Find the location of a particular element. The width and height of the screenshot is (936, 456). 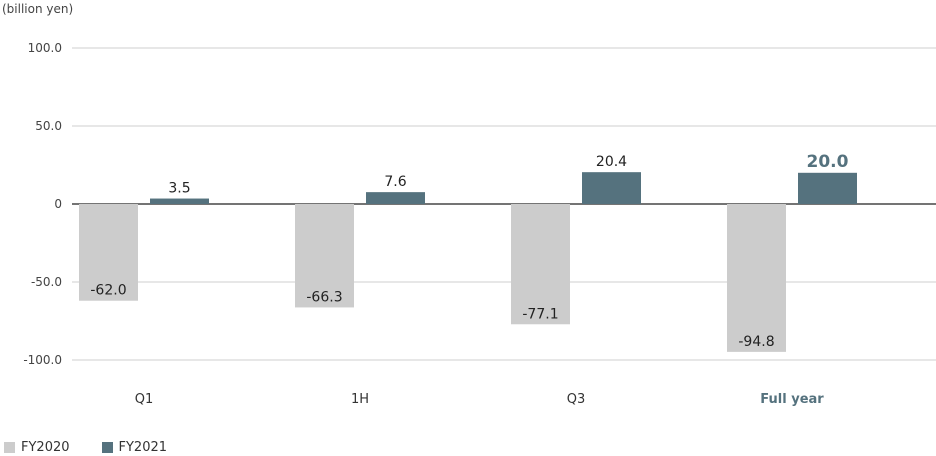

y-tick-label: 100.0 is located at coordinates (45, 48).